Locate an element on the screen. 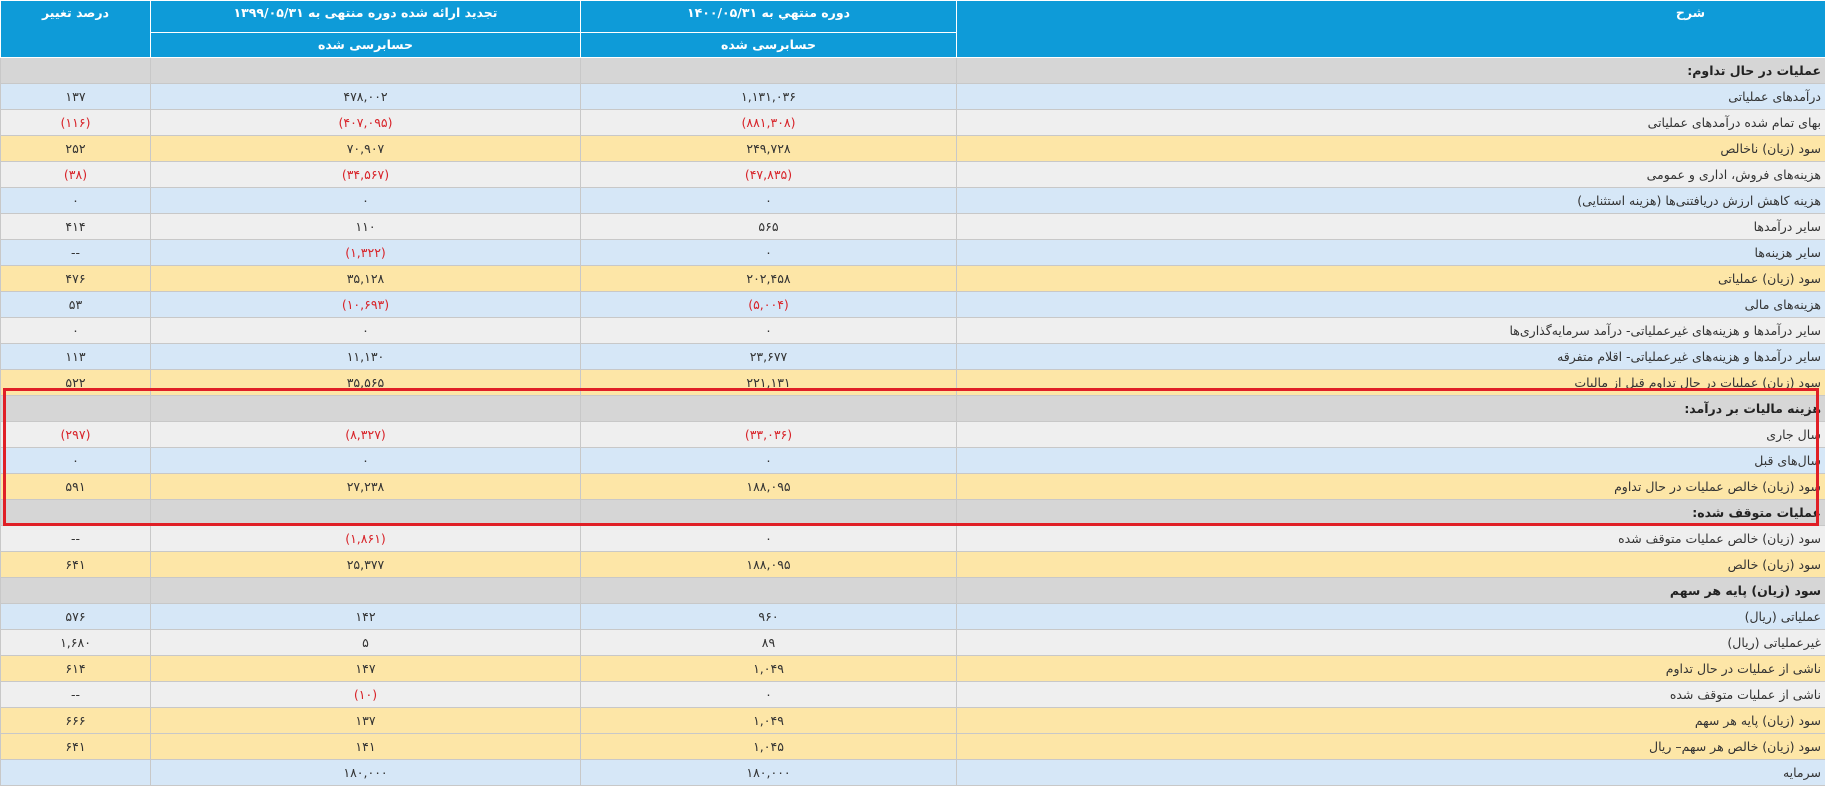 The height and width of the screenshot is (786, 1825). row-current-value: (۴۷,۸۳۵) is located at coordinates (769, 175).